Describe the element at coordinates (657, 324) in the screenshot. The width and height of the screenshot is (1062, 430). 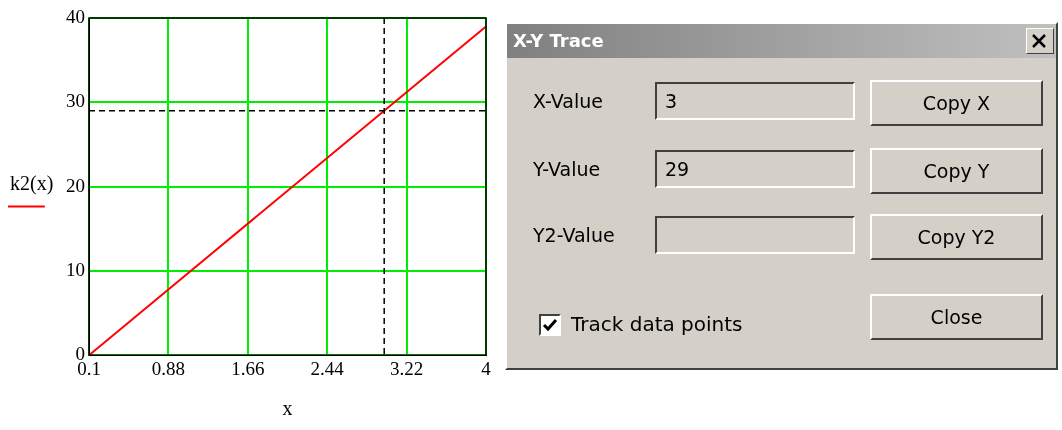
I see `text: Track data points` at that location.